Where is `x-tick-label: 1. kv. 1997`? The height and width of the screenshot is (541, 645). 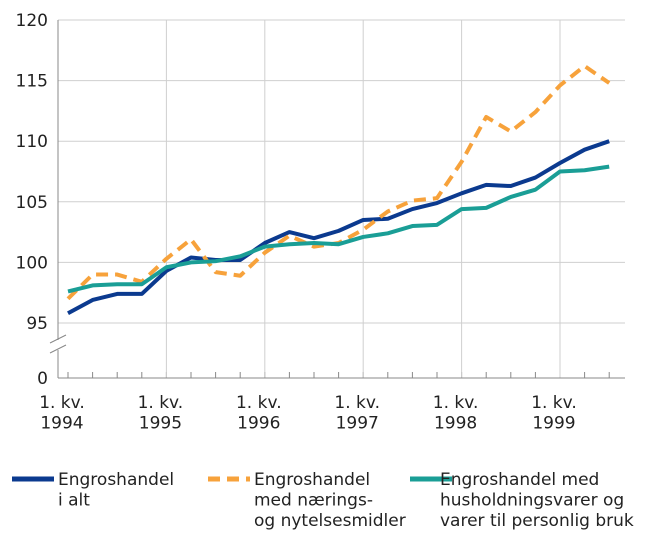
x-tick-label: 1. kv. 1997 is located at coordinates (357, 413).